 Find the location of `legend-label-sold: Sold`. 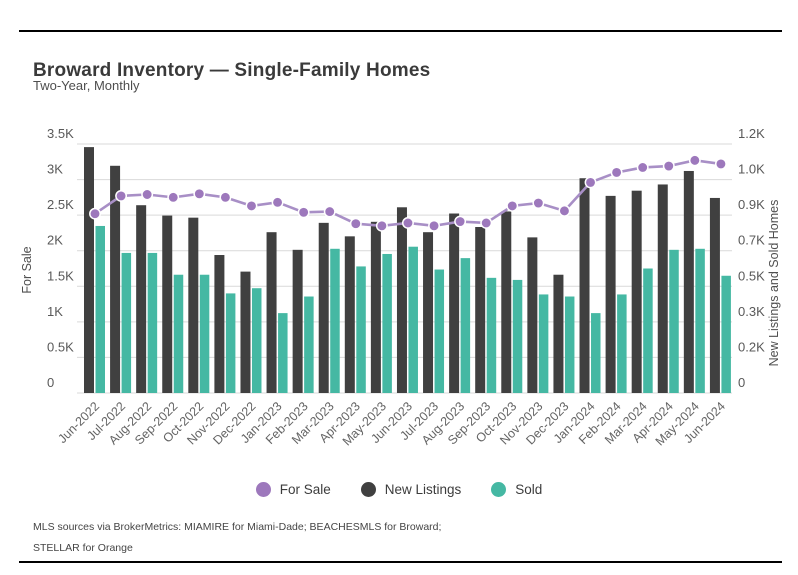

legend-label-sold: Sold is located at coordinates (529, 489).